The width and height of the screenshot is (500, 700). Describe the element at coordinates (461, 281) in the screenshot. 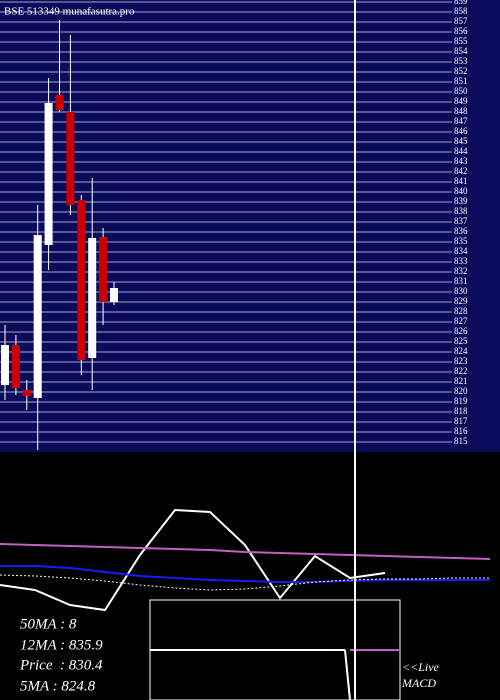

I see `y-tick-label: 831` at that location.